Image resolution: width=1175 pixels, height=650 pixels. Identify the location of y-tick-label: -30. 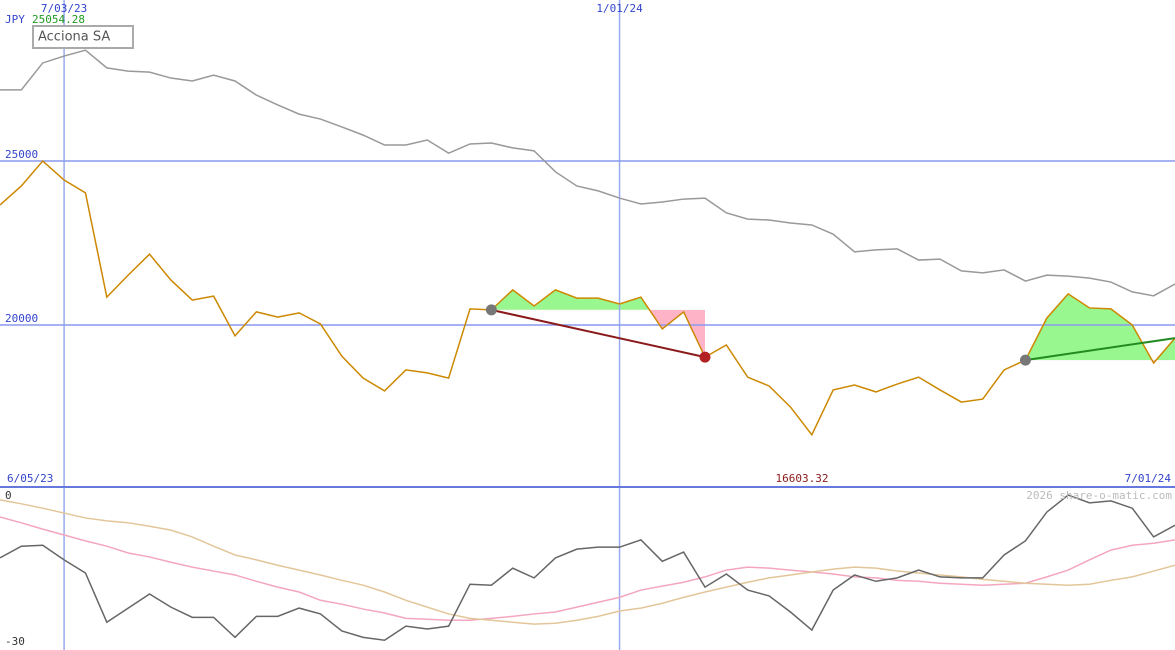
(15, 641).